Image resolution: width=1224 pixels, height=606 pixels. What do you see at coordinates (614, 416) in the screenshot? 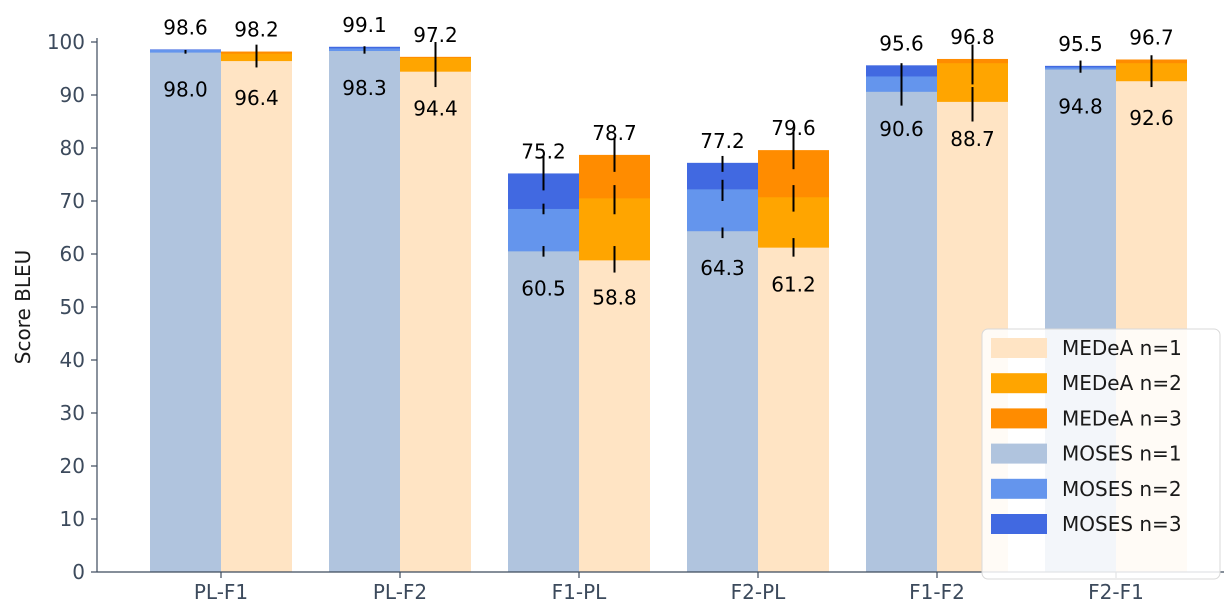
I see `bar-medea-1-f1-pl` at bounding box center [614, 416].